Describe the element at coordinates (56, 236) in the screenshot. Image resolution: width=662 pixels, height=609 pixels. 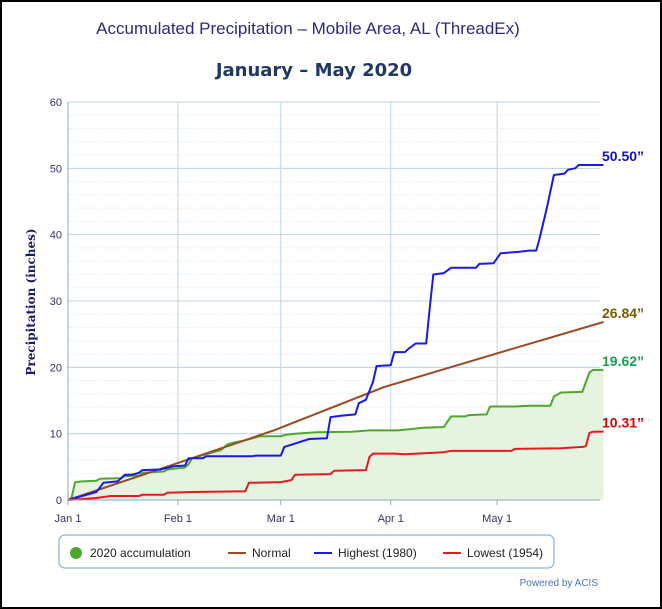
I see `y-tick-label: 40` at that location.